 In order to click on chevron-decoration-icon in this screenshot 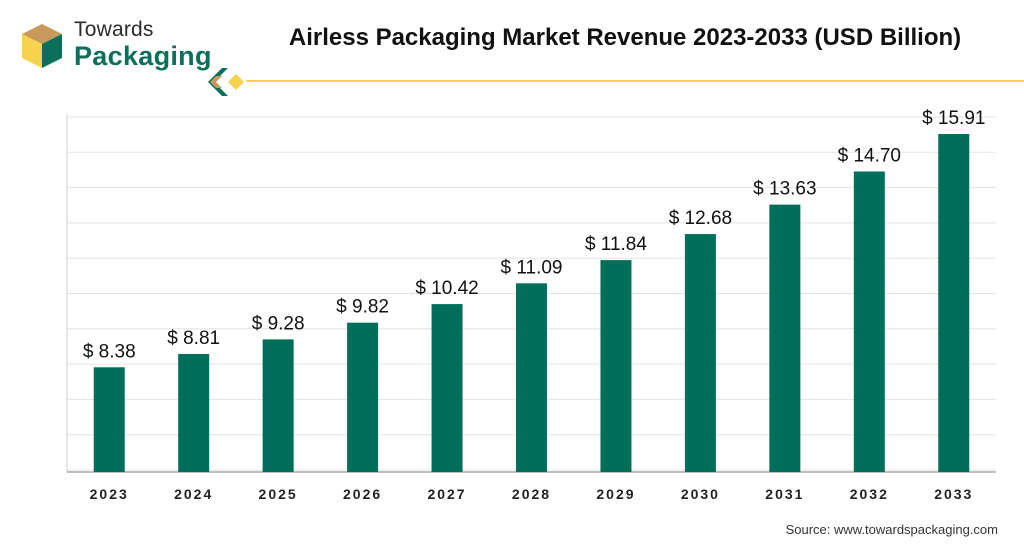, I will do `click(226, 82)`.